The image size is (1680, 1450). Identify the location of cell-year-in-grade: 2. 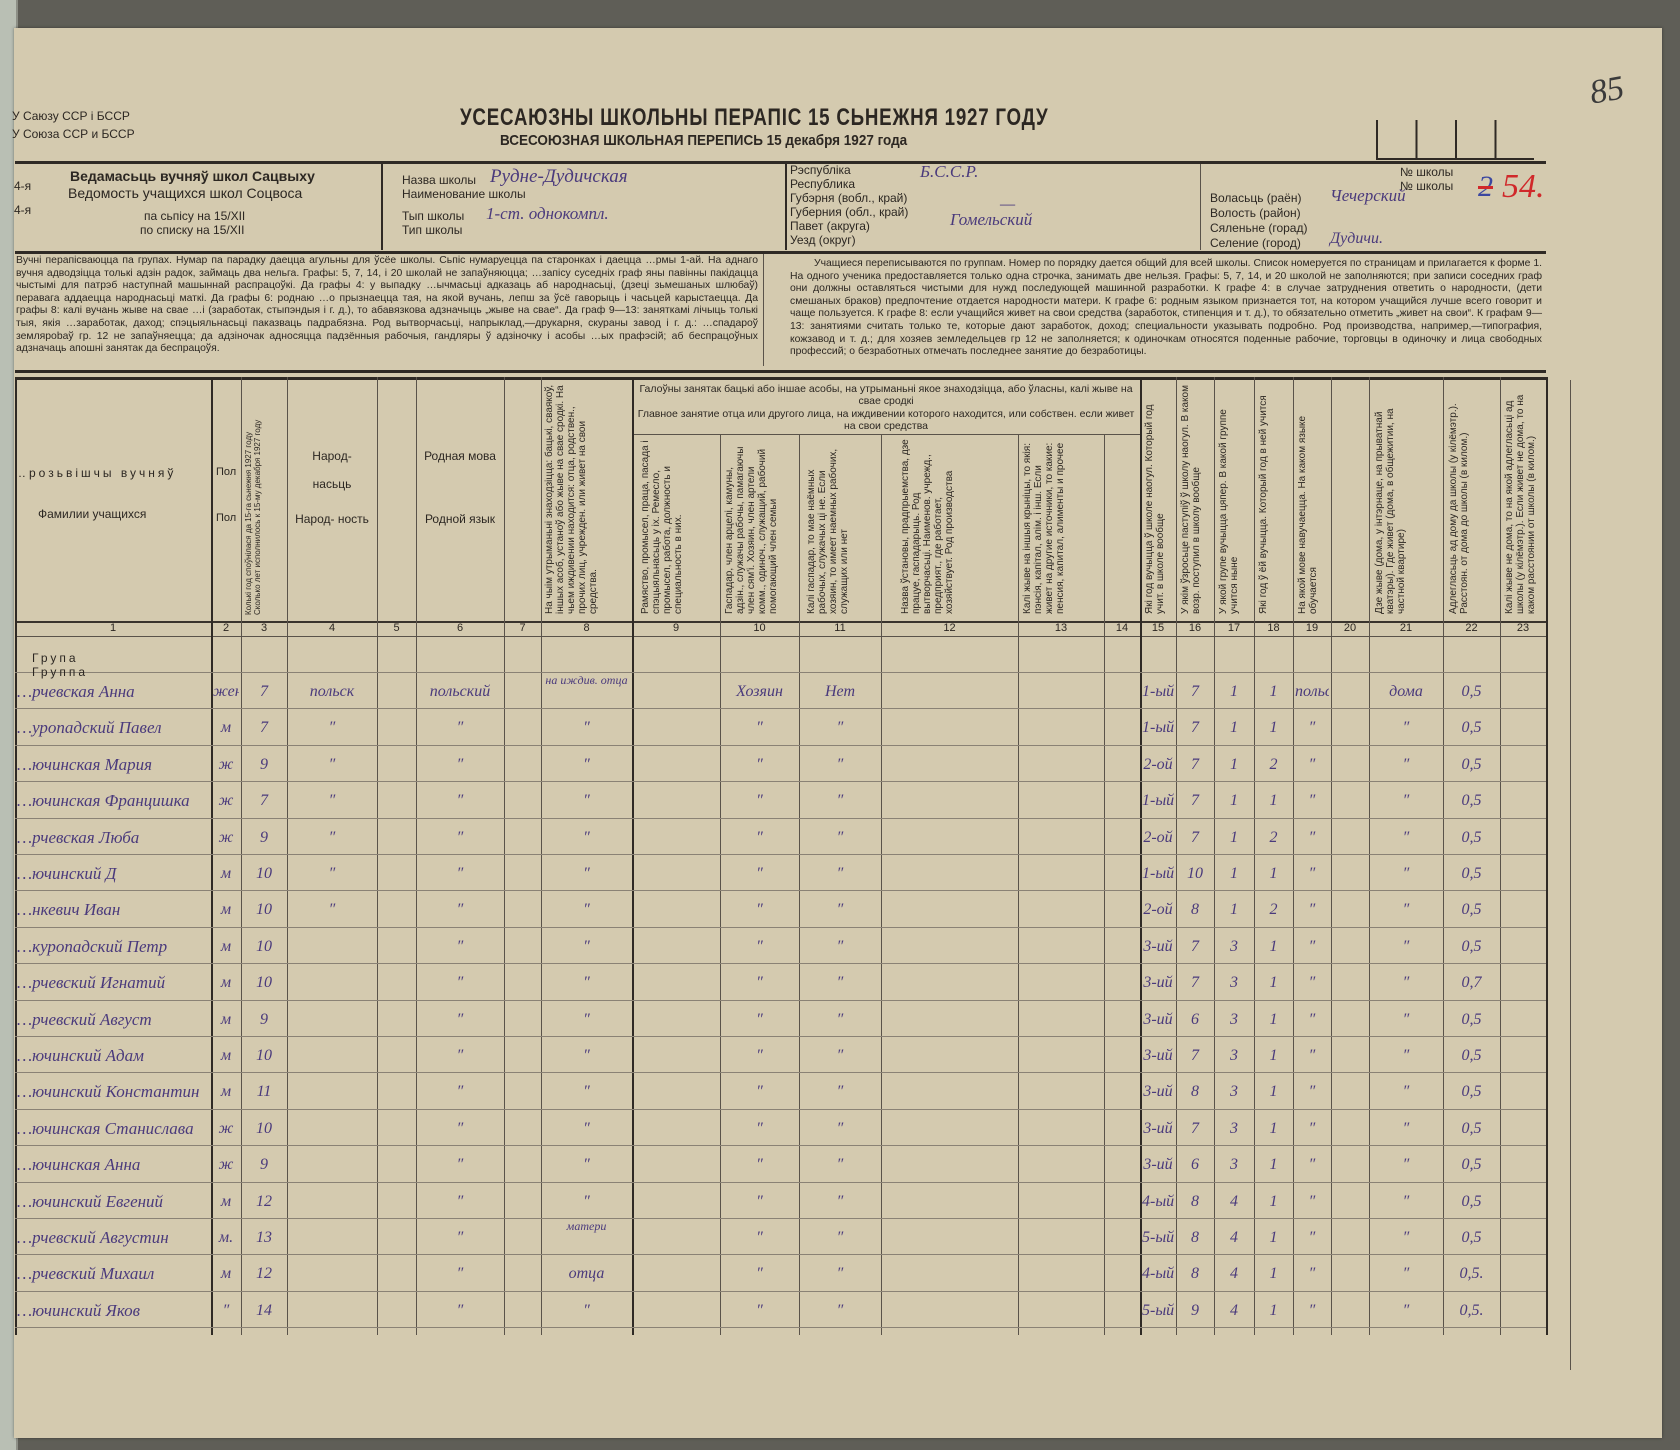
(1273, 764).